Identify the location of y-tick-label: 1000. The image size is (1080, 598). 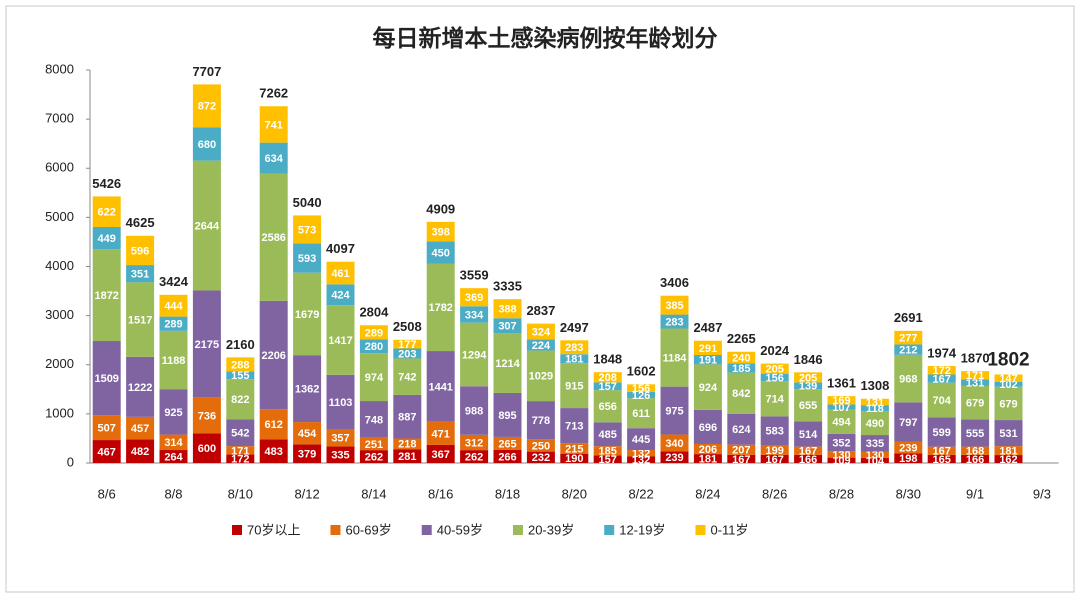
(59, 412).